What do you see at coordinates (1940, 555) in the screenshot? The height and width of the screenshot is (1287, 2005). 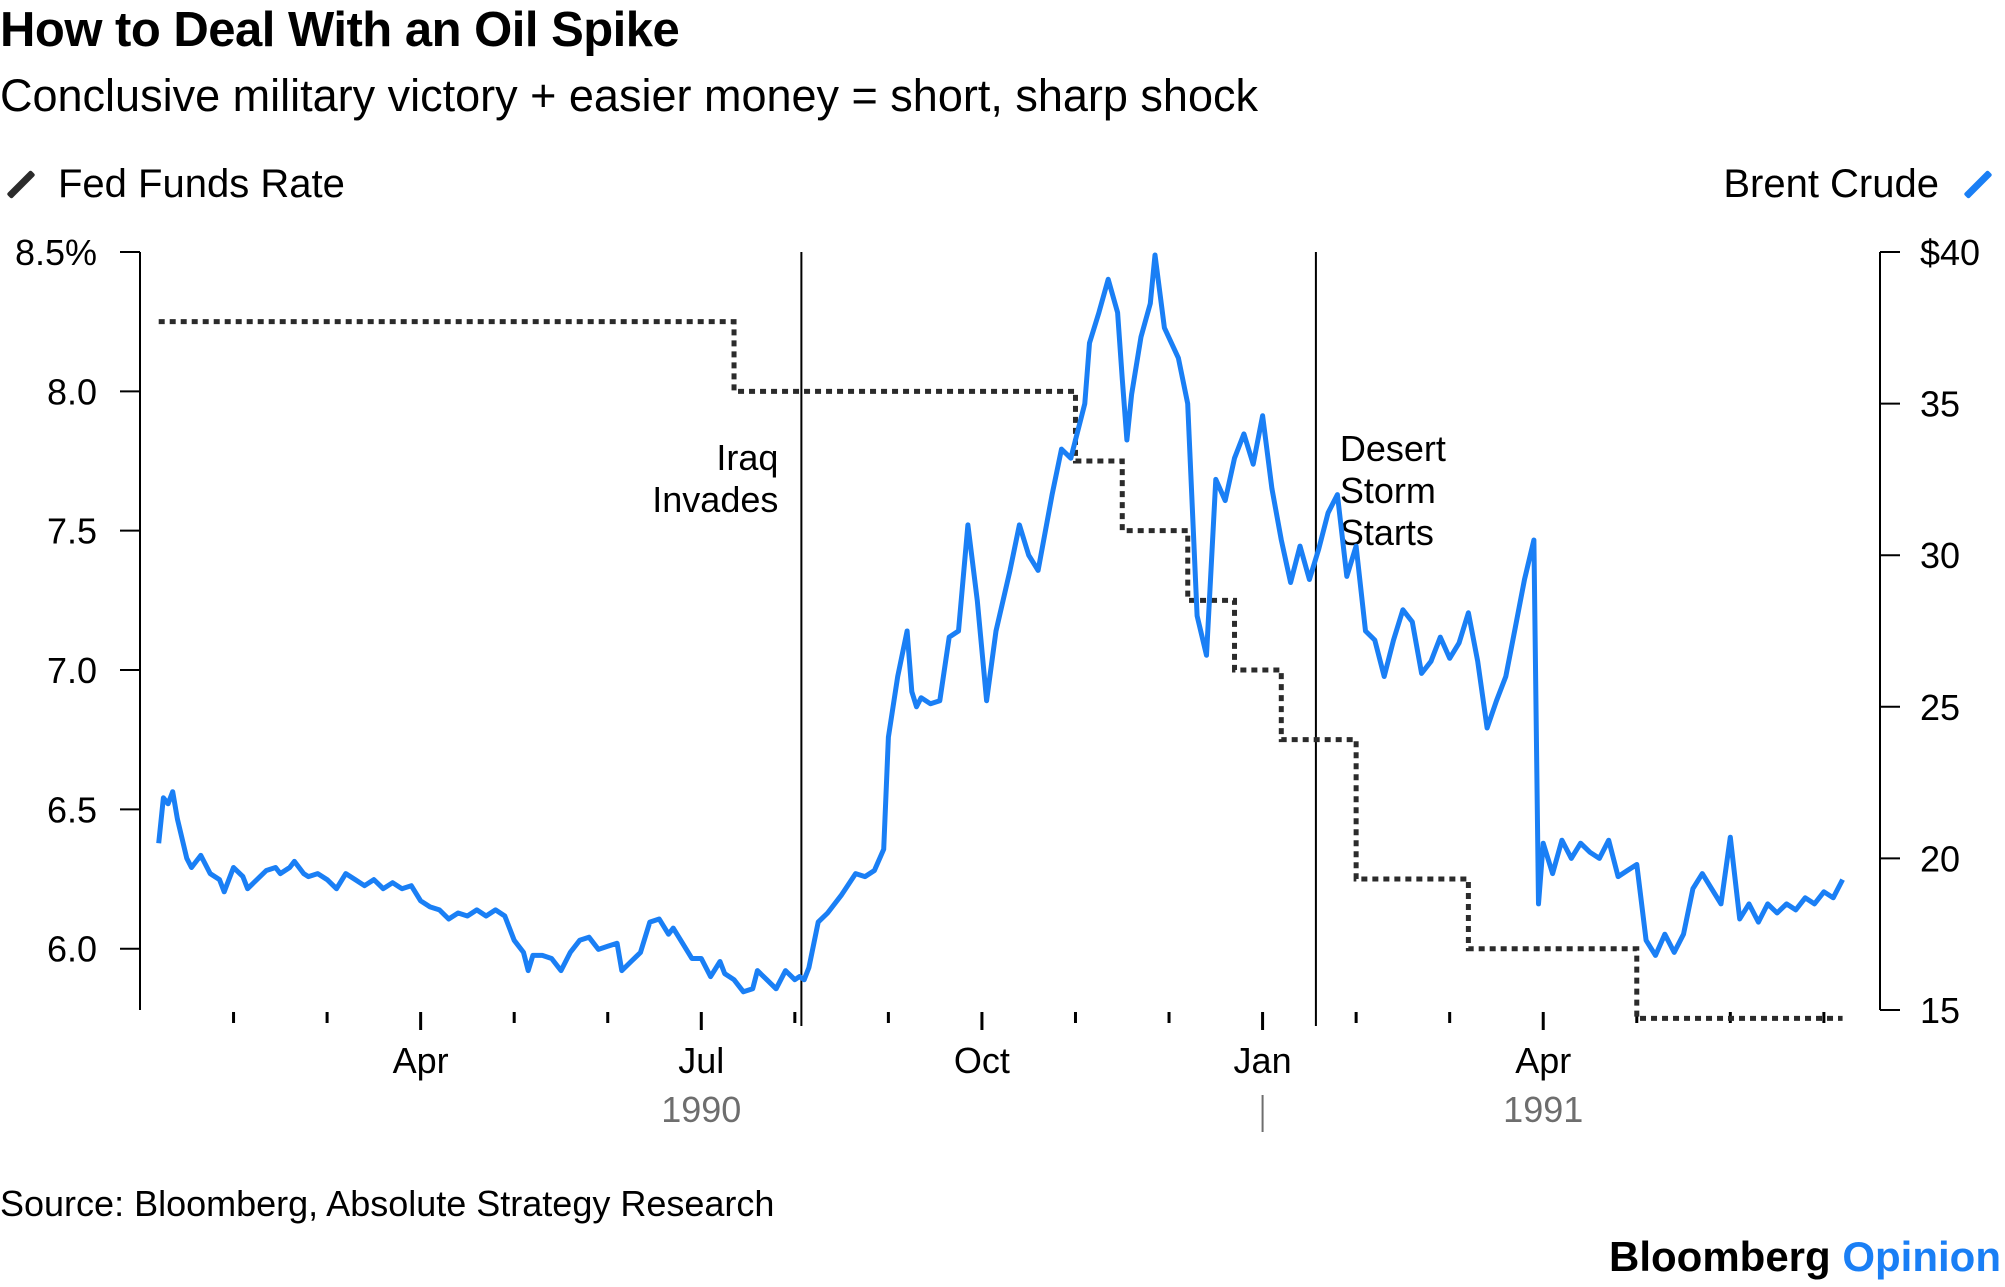 I see `right-tick-label: 30` at bounding box center [1940, 555].